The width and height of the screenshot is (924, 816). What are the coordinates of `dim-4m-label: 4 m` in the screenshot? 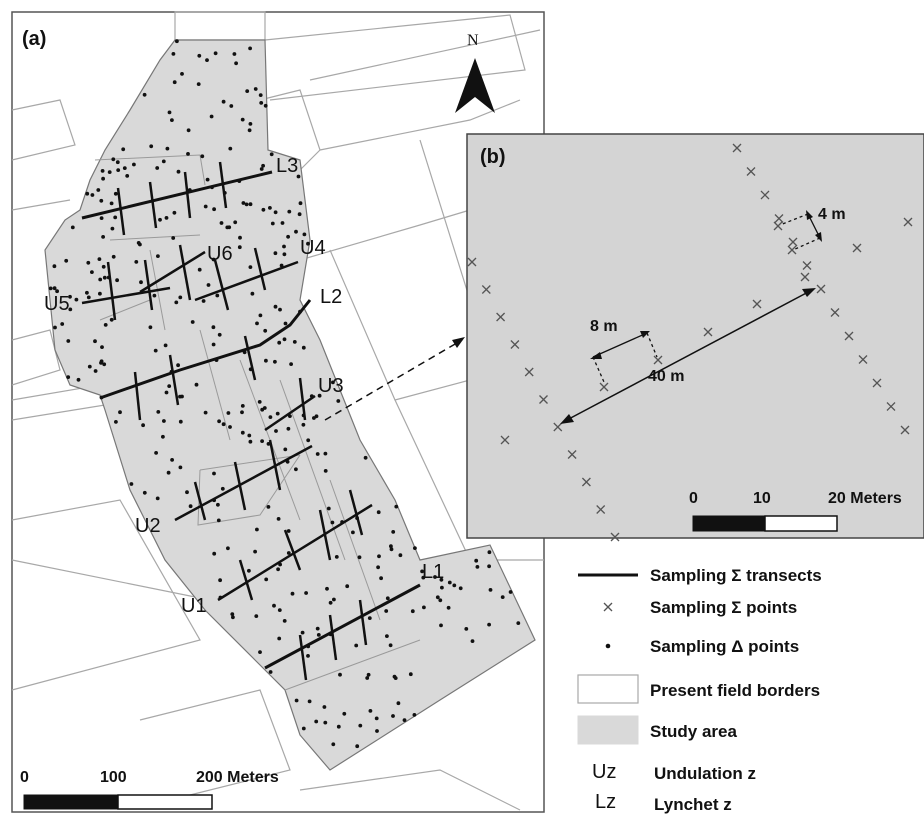 It's located at (832, 214).